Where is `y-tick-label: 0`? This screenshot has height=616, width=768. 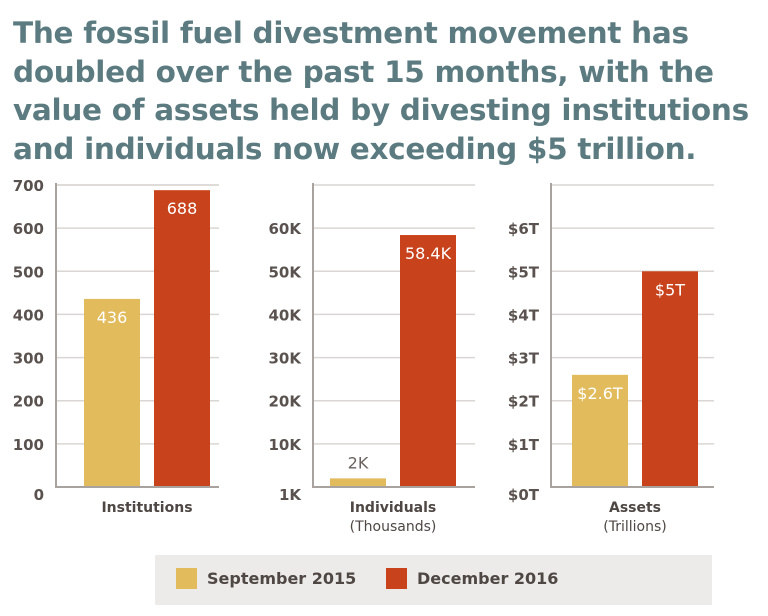
y-tick-label: 0 is located at coordinates (39, 495).